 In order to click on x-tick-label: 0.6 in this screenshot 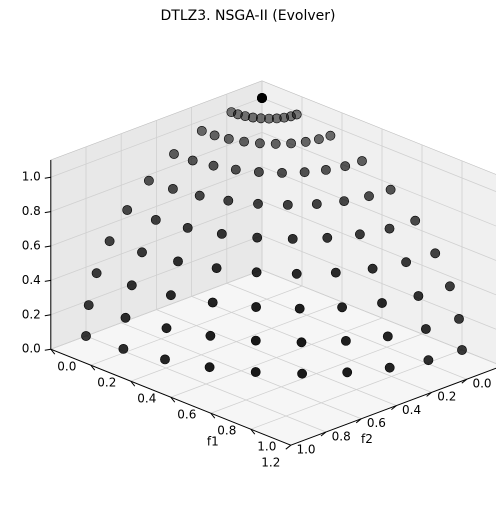, I will do `click(186, 415)`.